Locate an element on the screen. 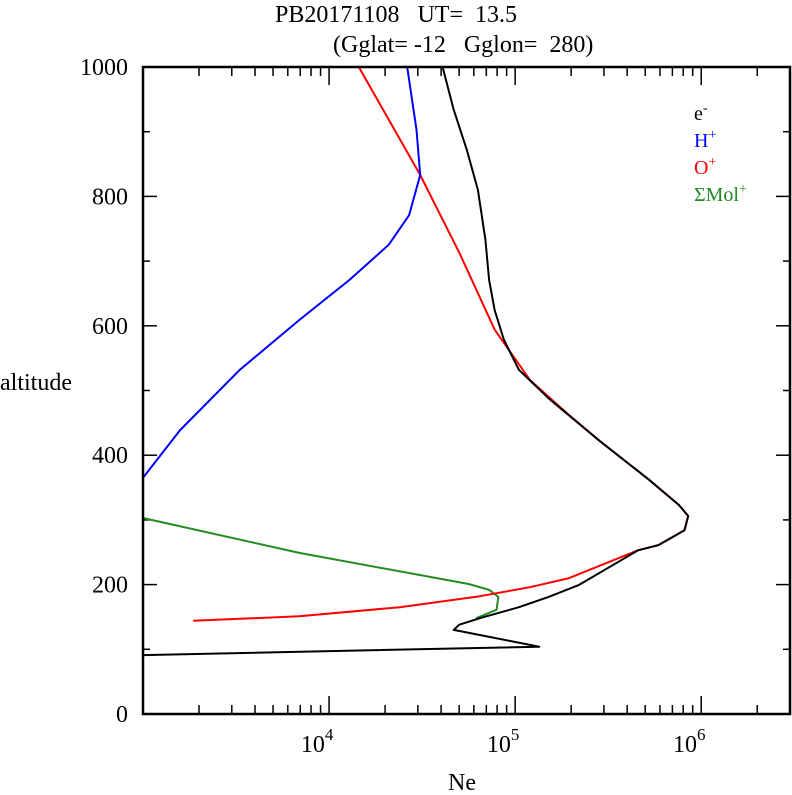 This screenshot has height=795, width=792. legend-entry: ΣMol+ is located at coordinates (720, 194).